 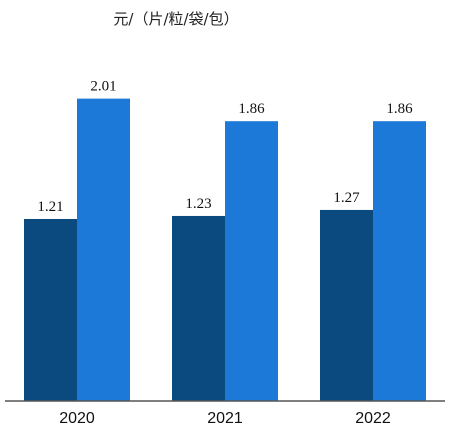 What do you see at coordinates (198, 308) in the screenshot?
I see `bar-2021-dark` at bounding box center [198, 308].